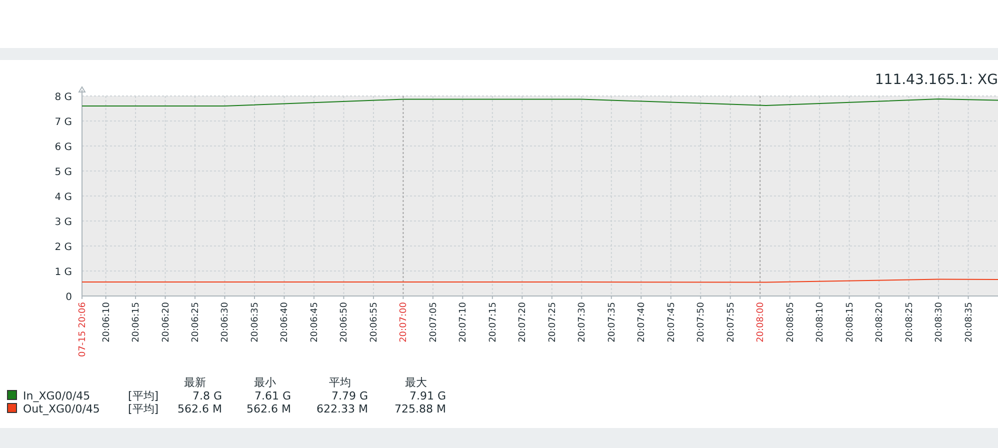  I want to click on text: 725.88 M, so click(420, 409).